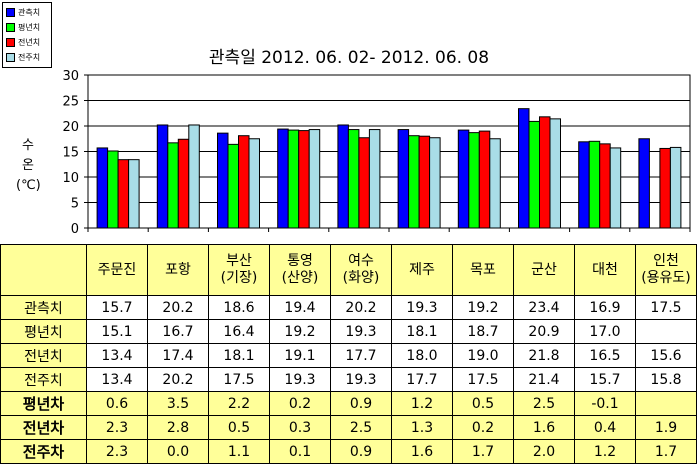 Image resolution: width=698 pixels, height=468 pixels. What do you see at coordinates (483, 451) in the screenshot?
I see `table-cell: 1.7` at bounding box center [483, 451].